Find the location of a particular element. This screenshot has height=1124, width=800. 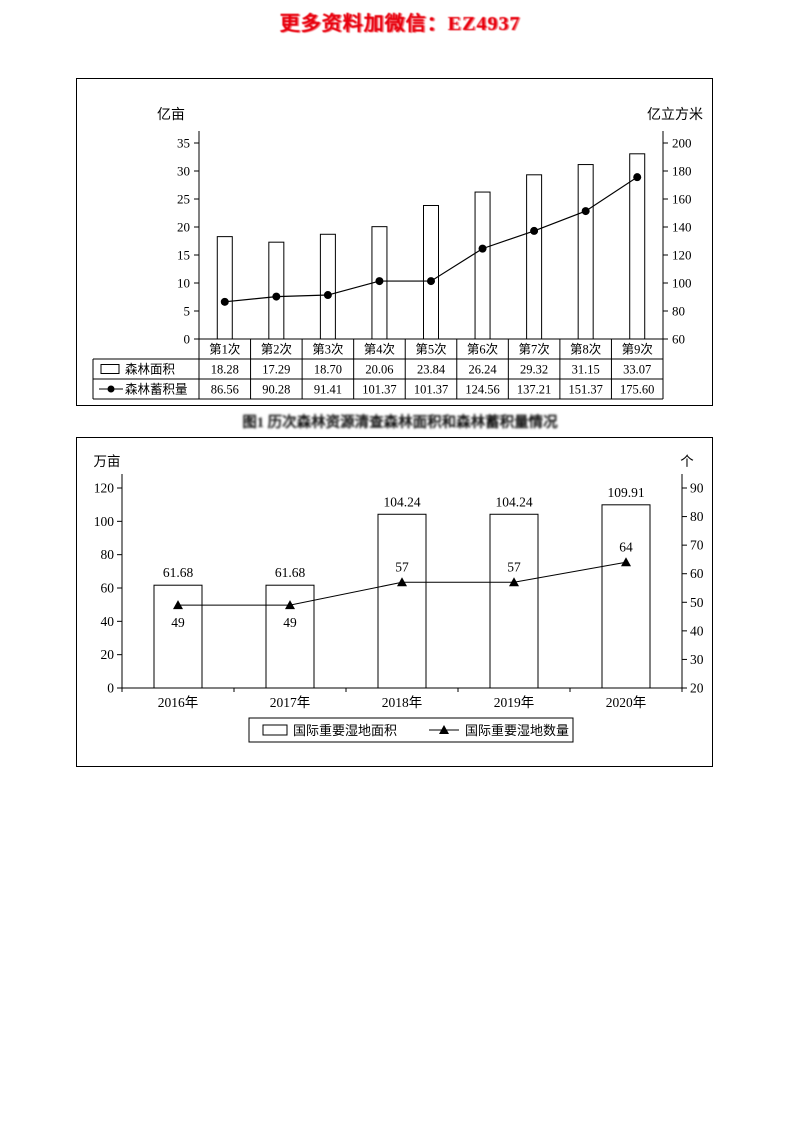

legend-group: 国际重要湿地面积 国际重要湿地数量 is located at coordinates (411, 730).